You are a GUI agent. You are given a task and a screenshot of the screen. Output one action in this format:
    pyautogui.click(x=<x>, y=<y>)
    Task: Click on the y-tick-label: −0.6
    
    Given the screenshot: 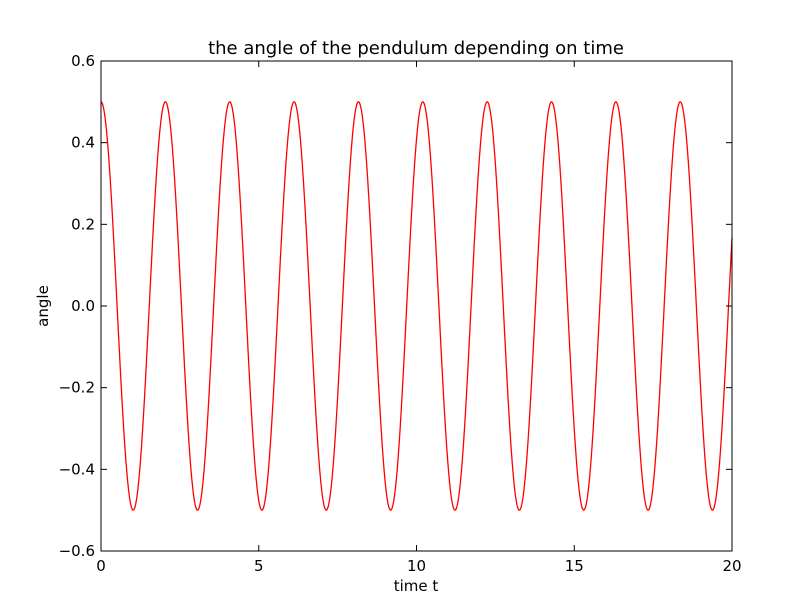 What is the action you would take?
    pyautogui.click(x=77, y=551)
    